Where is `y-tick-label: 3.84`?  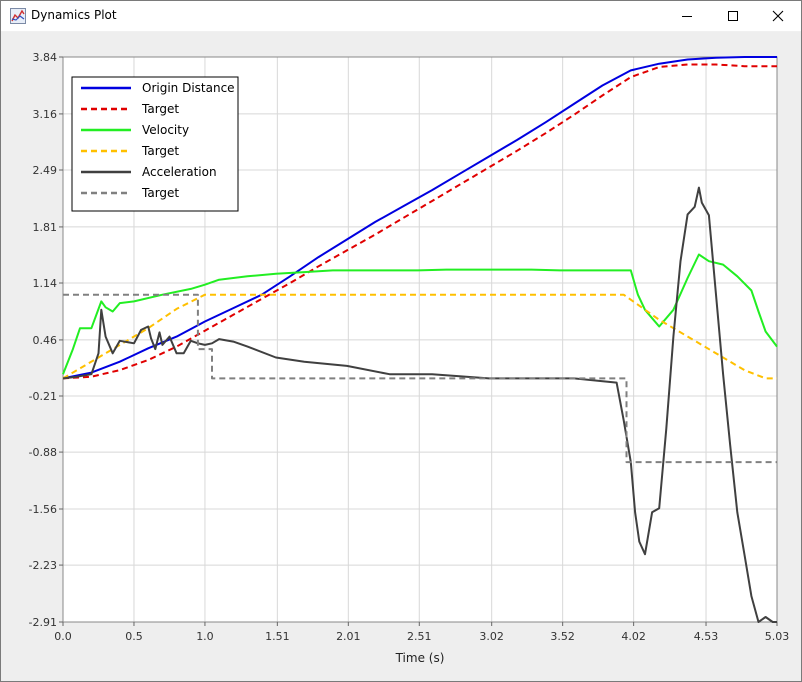 y-tick-label: 3.84 is located at coordinates (45, 57).